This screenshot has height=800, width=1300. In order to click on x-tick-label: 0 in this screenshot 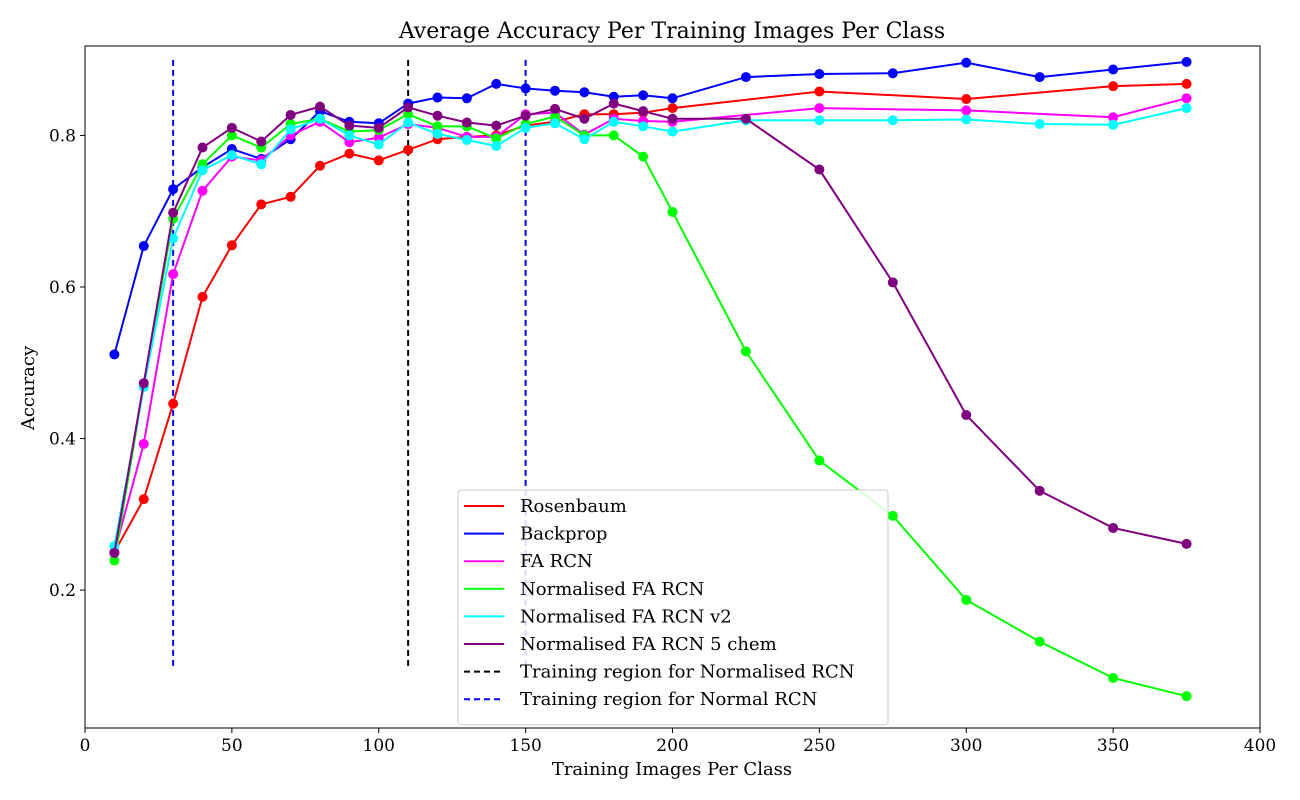, I will do `click(85, 746)`.